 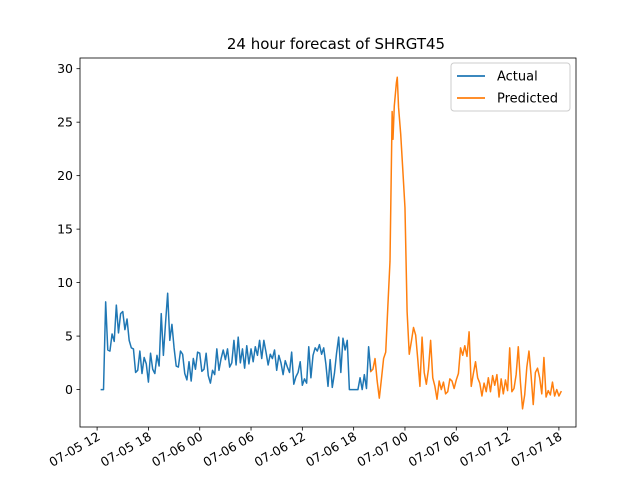 What do you see at coordinates (69, 389) in the screenshot?
I see `y-tick-label: 0` at bounding box center [69, 389].